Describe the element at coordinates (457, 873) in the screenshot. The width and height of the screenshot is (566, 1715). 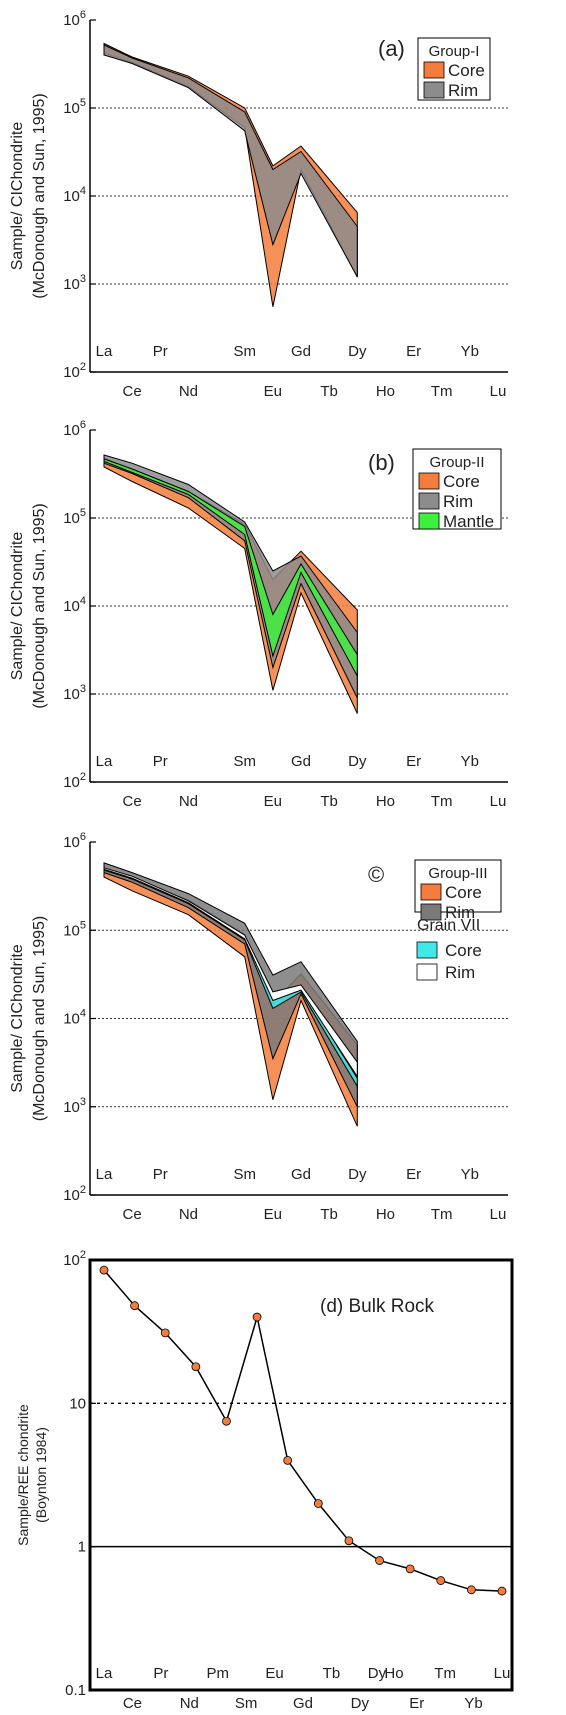
I see `legend-title: Group-III` at that location.